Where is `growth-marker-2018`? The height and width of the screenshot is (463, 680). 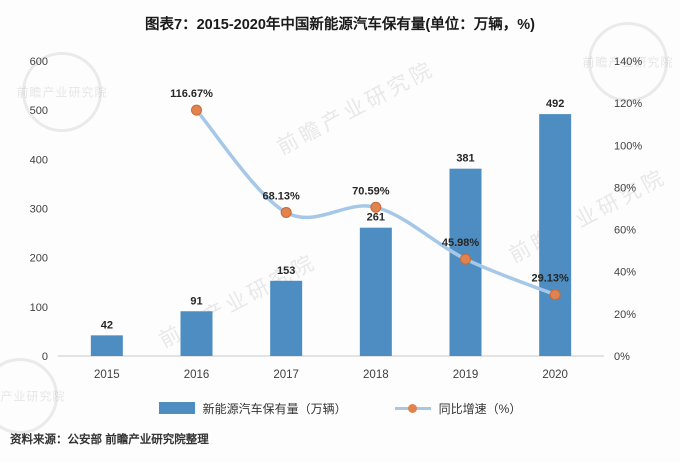 growth-marker-2018 is located at coordinates (376, 207).